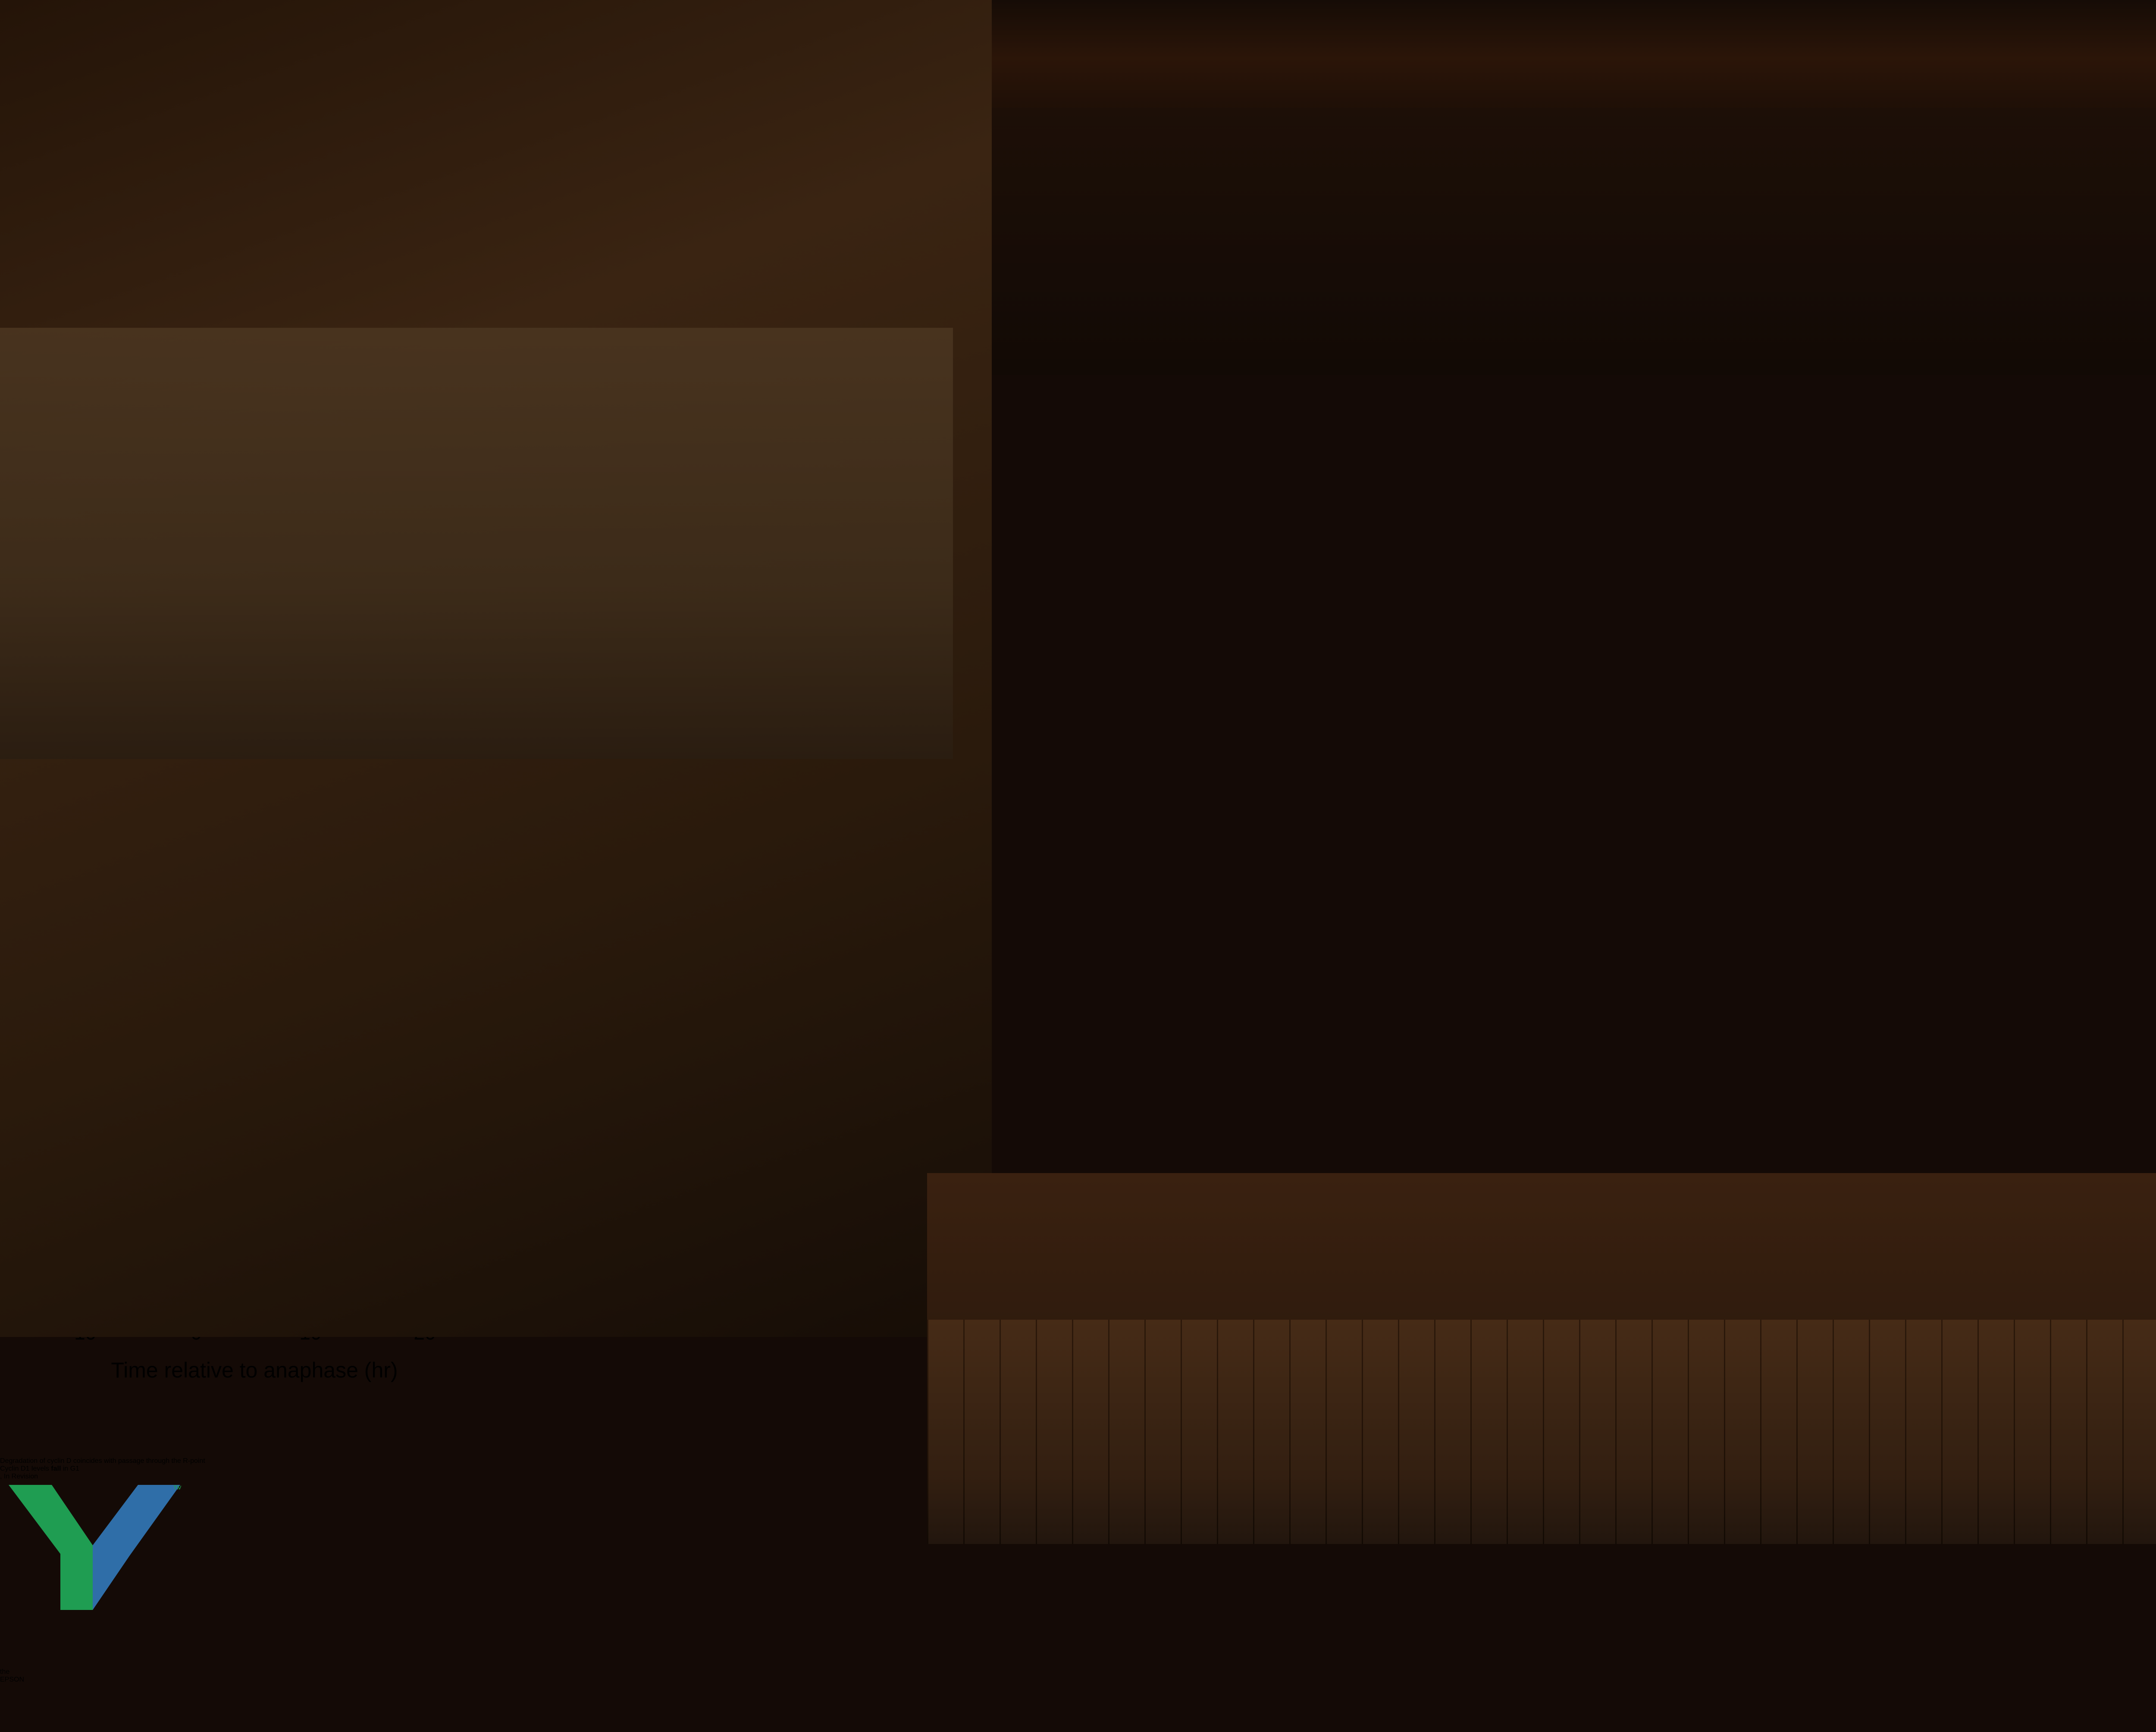  Describe the element at coordinates (70, 1469) in the screenshot. I see `caption-right-post: in G1` at that location.